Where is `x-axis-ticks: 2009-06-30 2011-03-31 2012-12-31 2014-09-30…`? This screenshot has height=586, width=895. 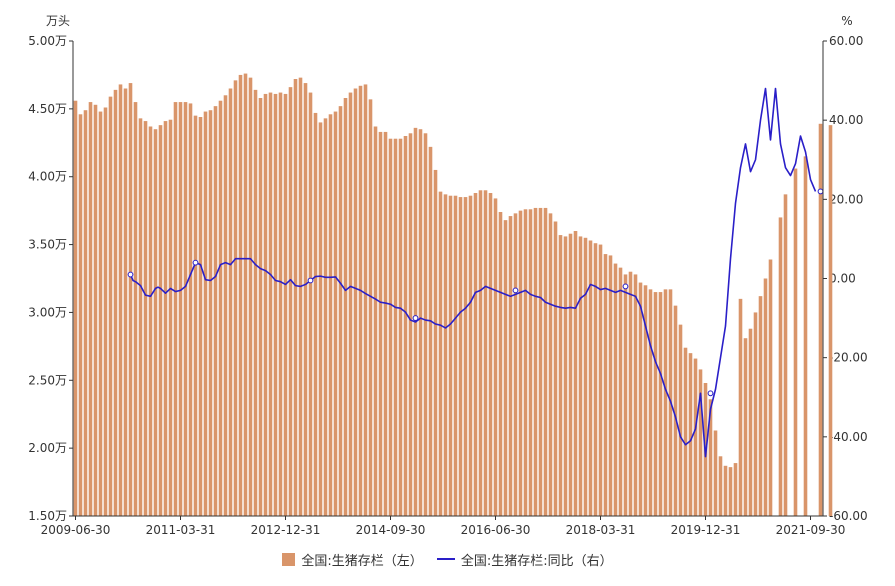
x-axis-ticks: 2009-06-30 2011-03-31 2012-12-31 2014-09-30… is located at coordinates (443, 526).